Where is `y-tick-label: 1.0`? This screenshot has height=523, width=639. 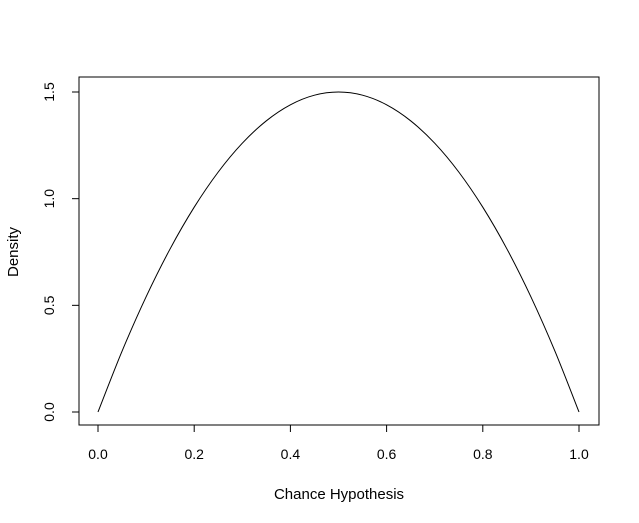
y-tick-label: 1.0 is located at coordinates (49, 199).